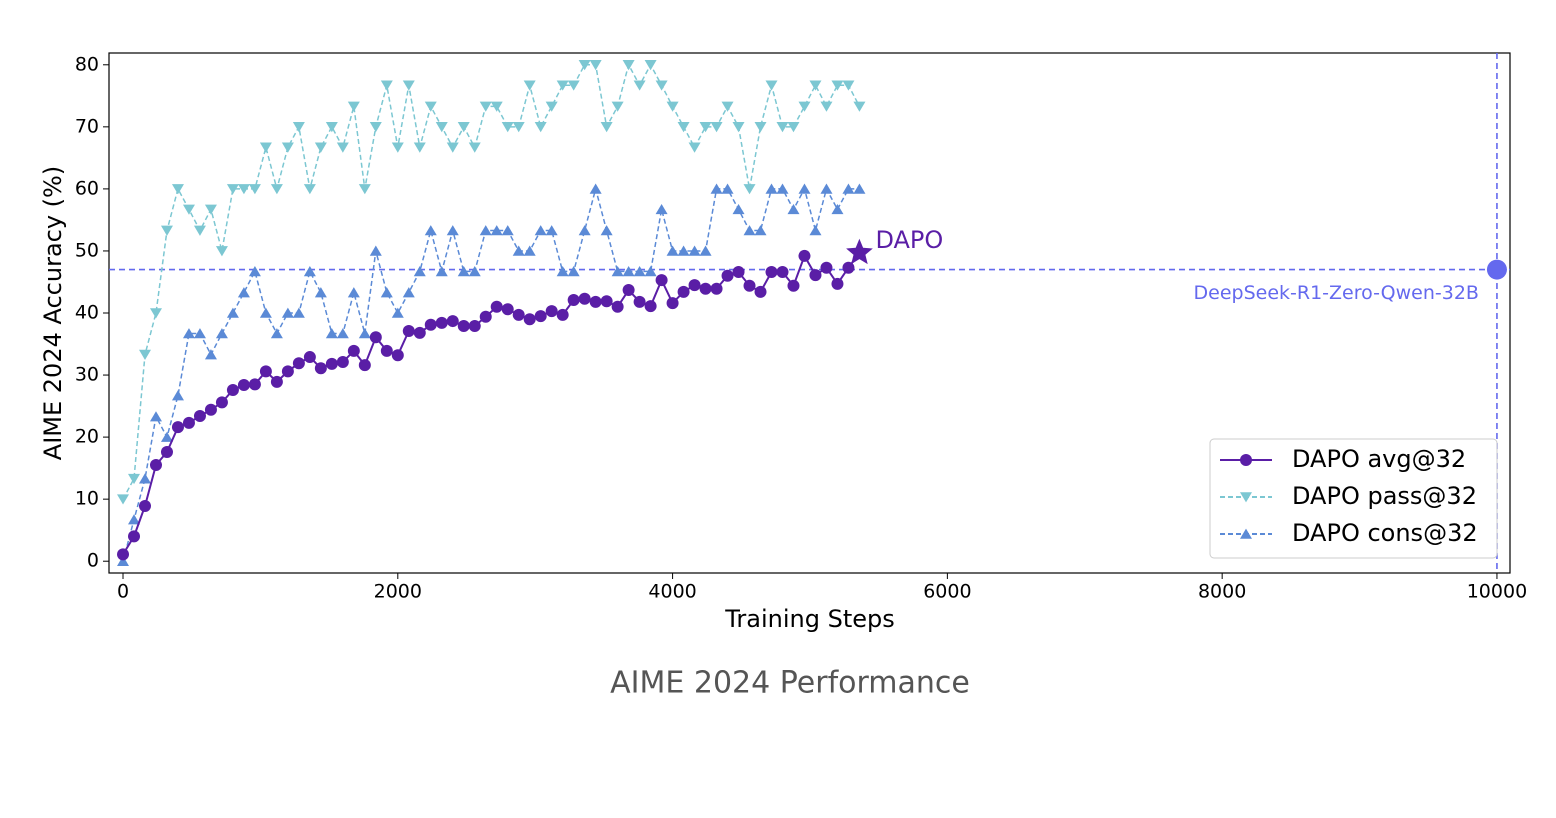 The height and width of the screenshot is (818, 1556). I want to click on y-tick-label: 20, so click(87, 437).